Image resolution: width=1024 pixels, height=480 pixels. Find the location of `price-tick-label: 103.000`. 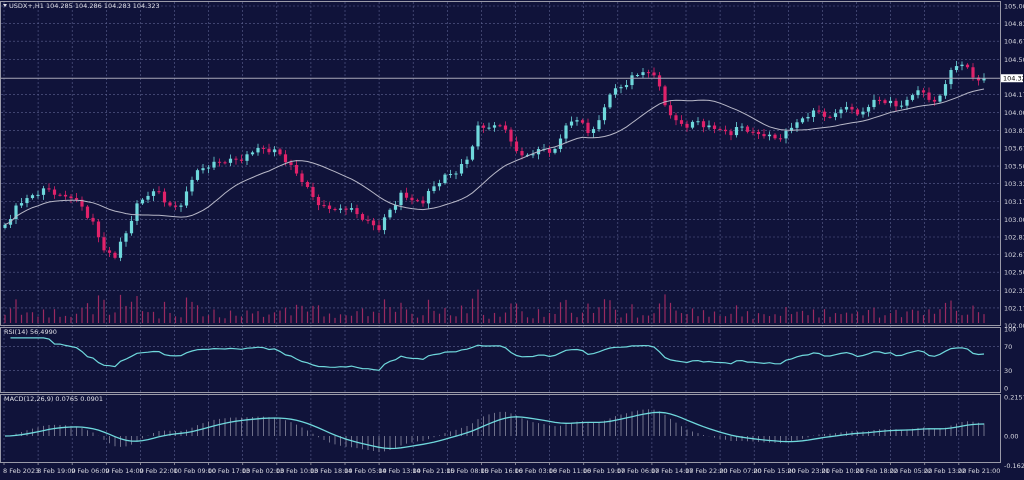

price-tick-label: 103.000 is located at coordinates (1014, 220).